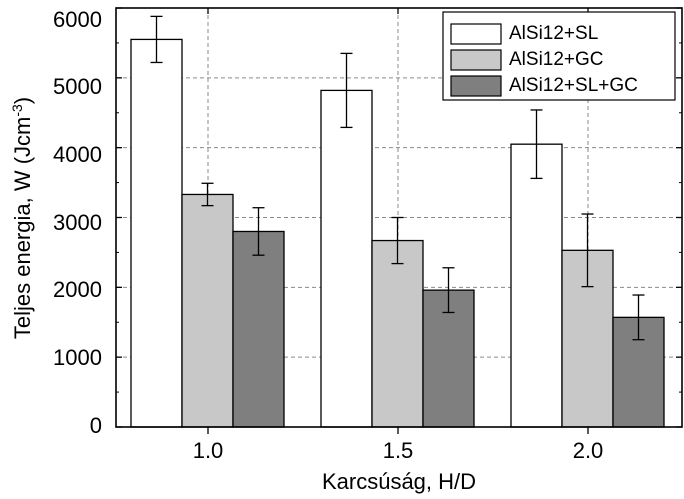 This screenshot has width=684, height=499. I want to click on legend-label: AlSi12+SL+GC, so click(573, 85).